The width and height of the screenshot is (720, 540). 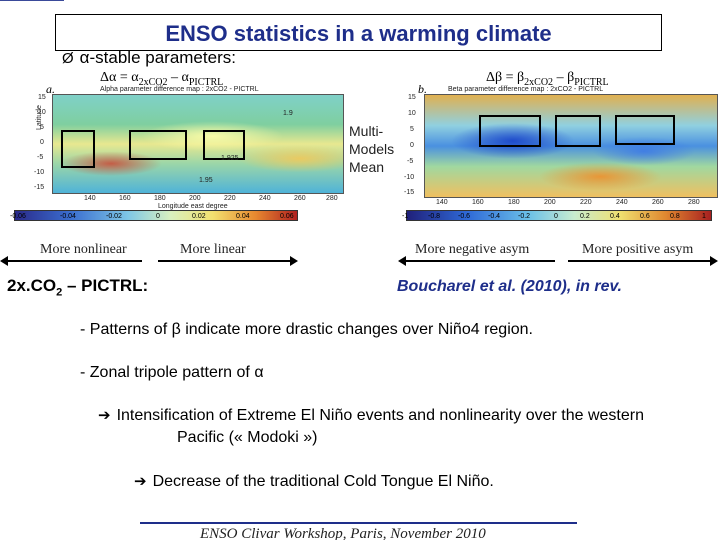 I want to click on beta-lat-10: 10, so click(x=412, y=113).